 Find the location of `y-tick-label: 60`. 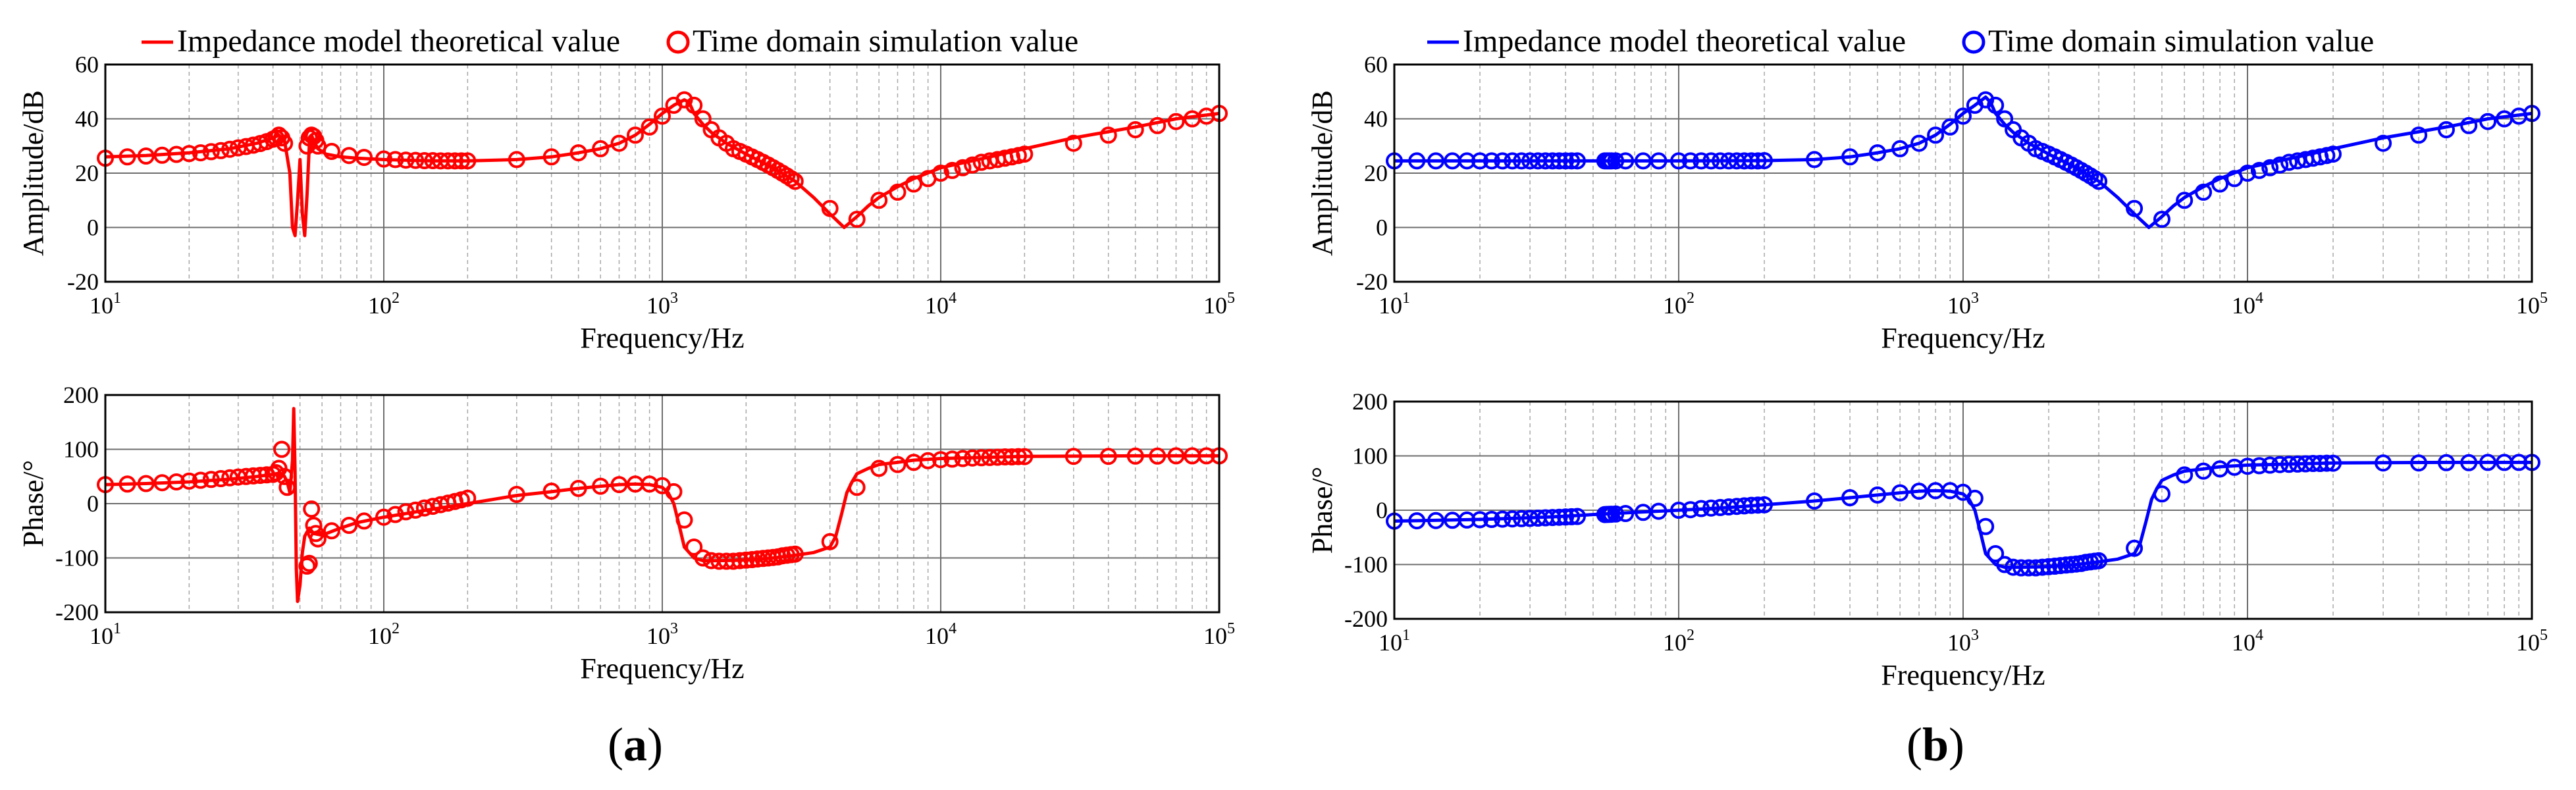

y-tick-label: 60 is located at coordinates (87, 64).